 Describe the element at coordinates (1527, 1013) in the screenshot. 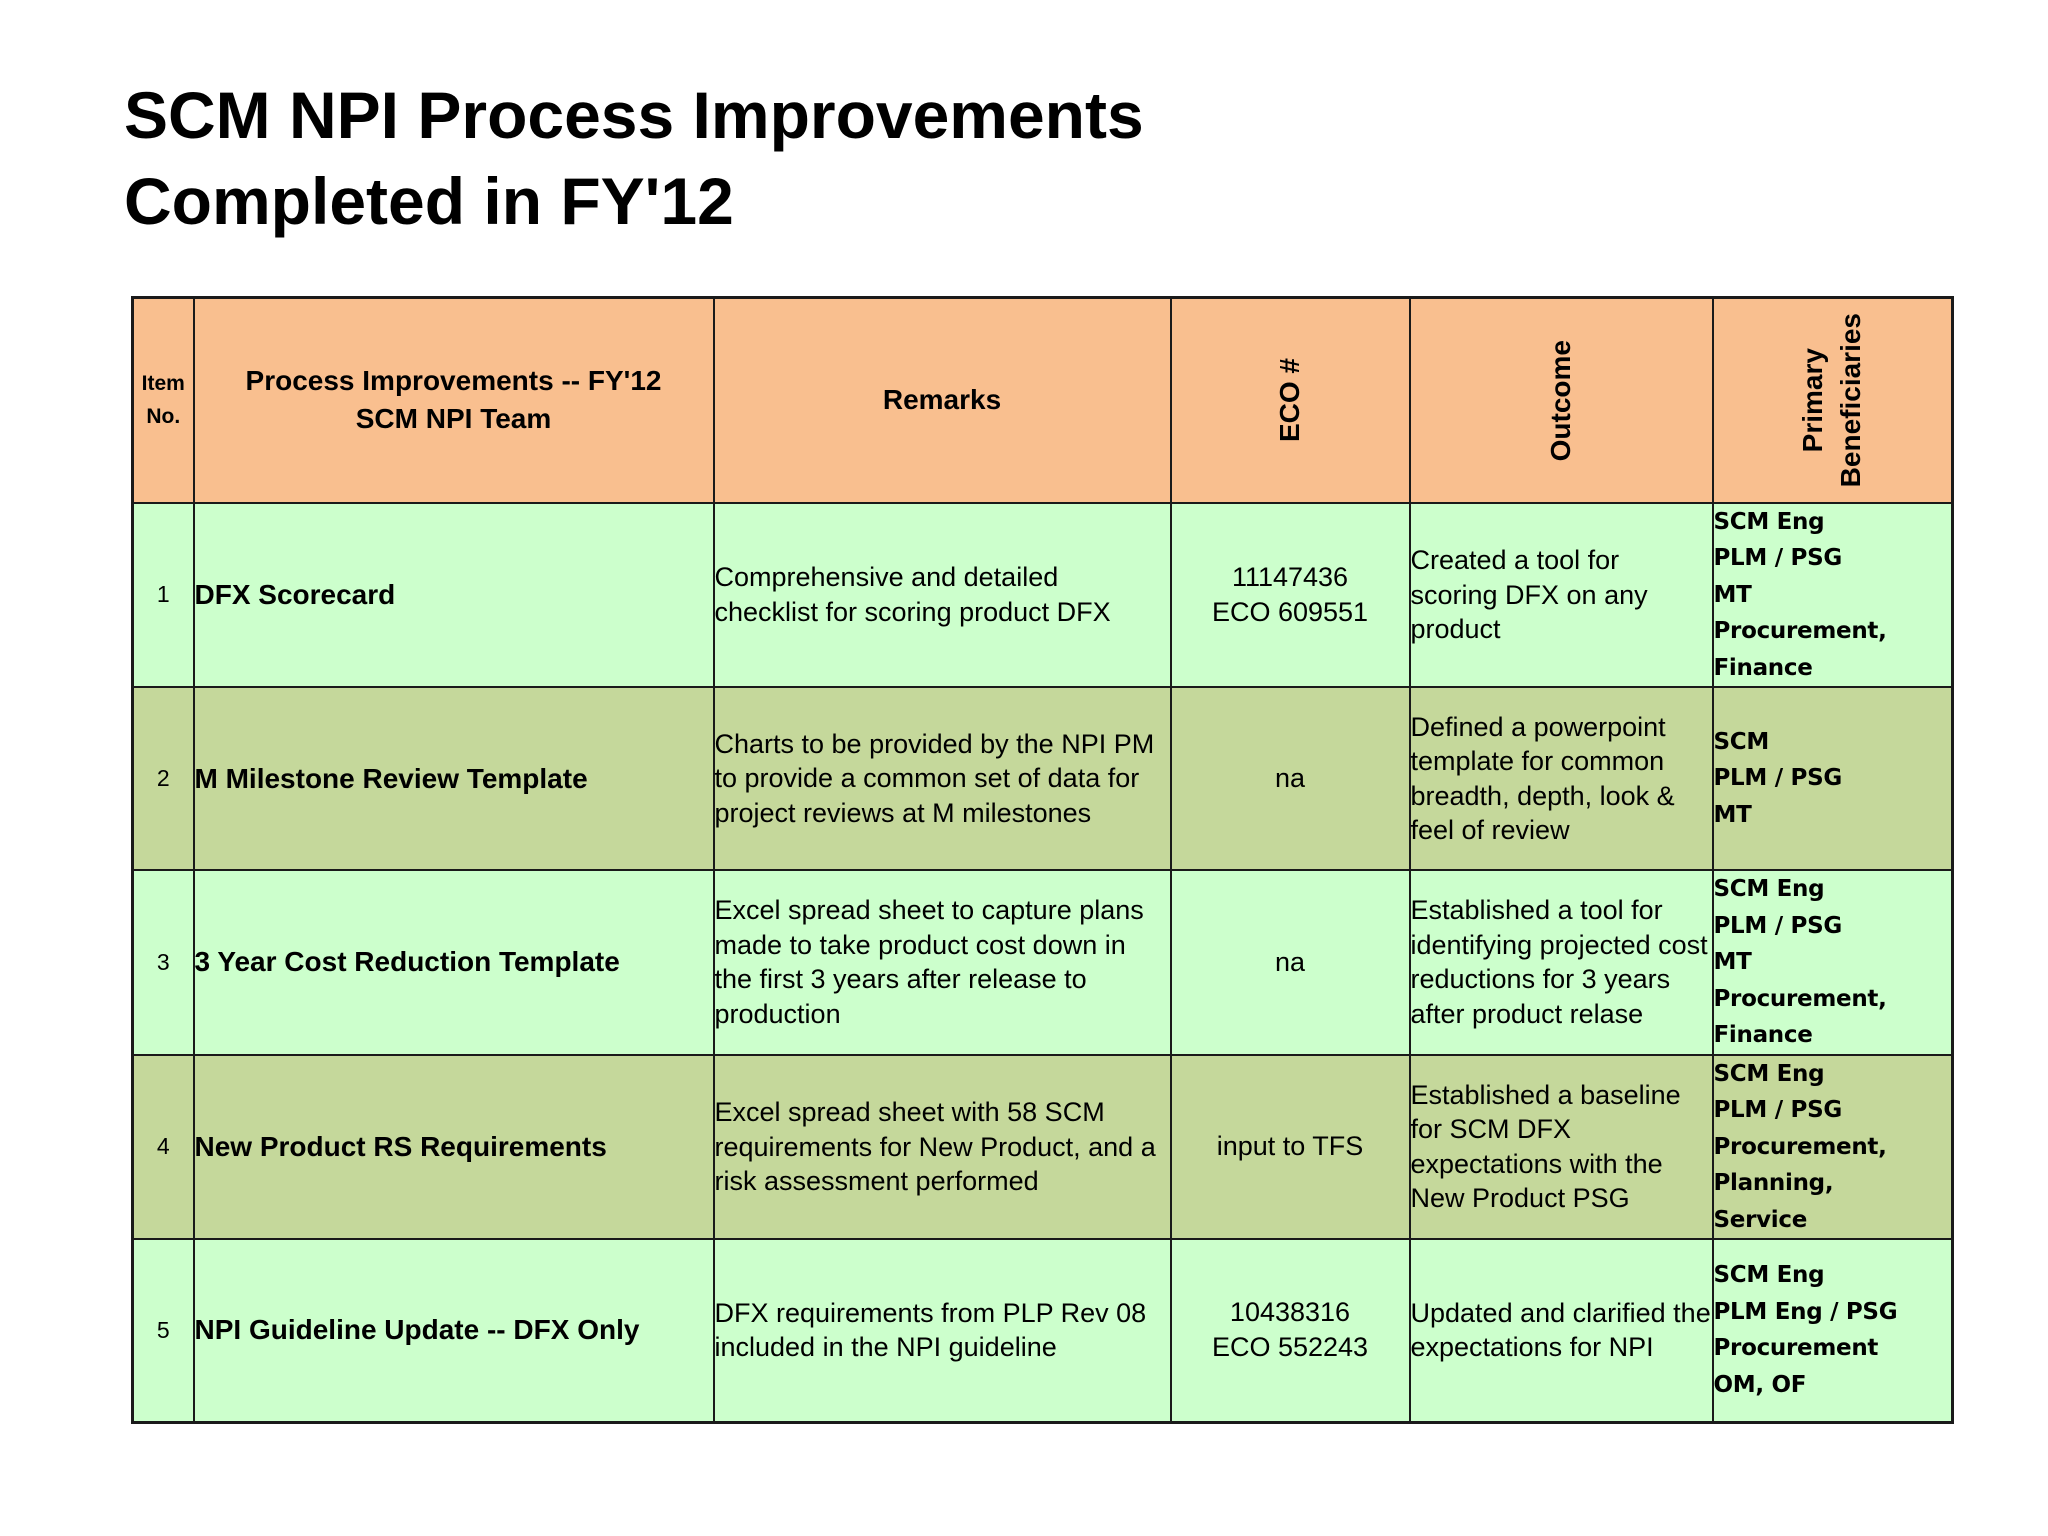

I see `outcome-line: after product relase` at that location.